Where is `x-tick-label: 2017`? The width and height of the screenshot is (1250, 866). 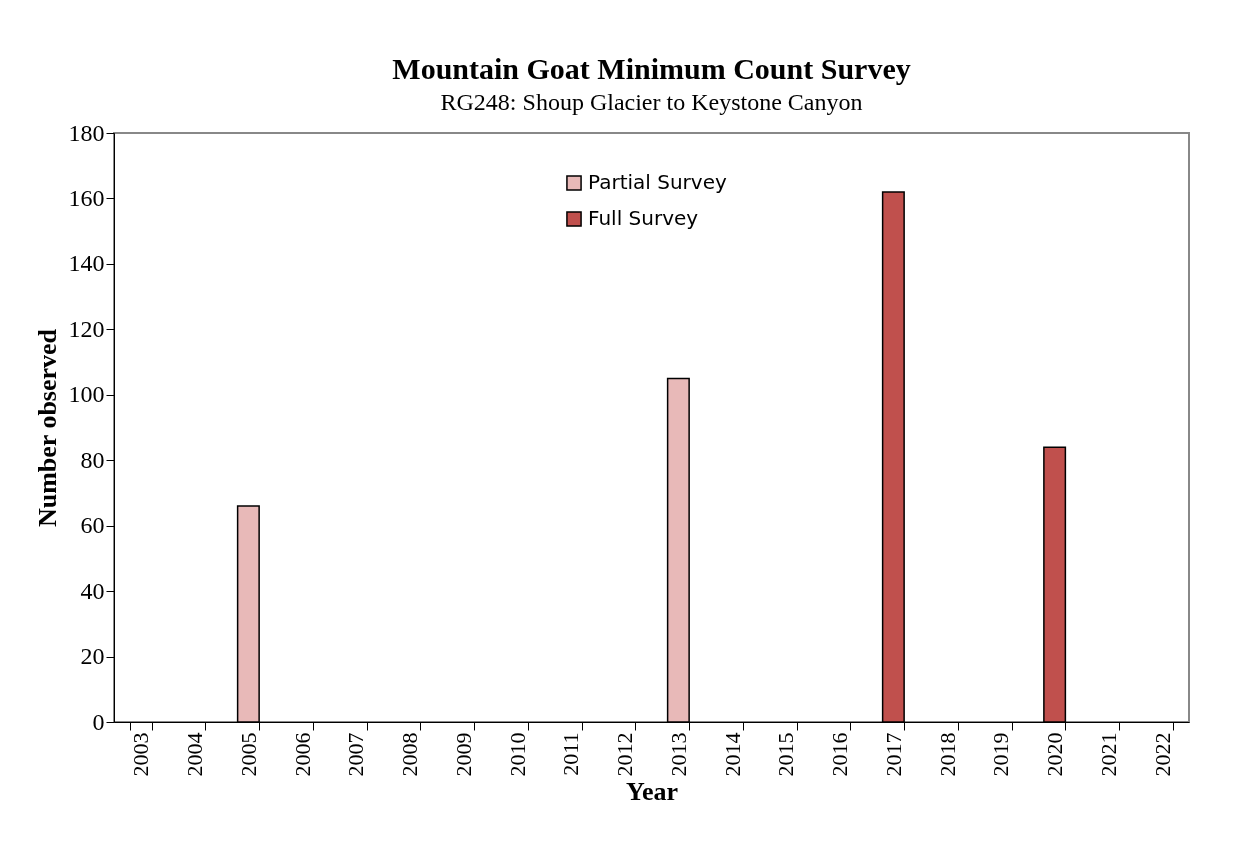
x-tick-label: 2017 is located at coordinates (893, 754).